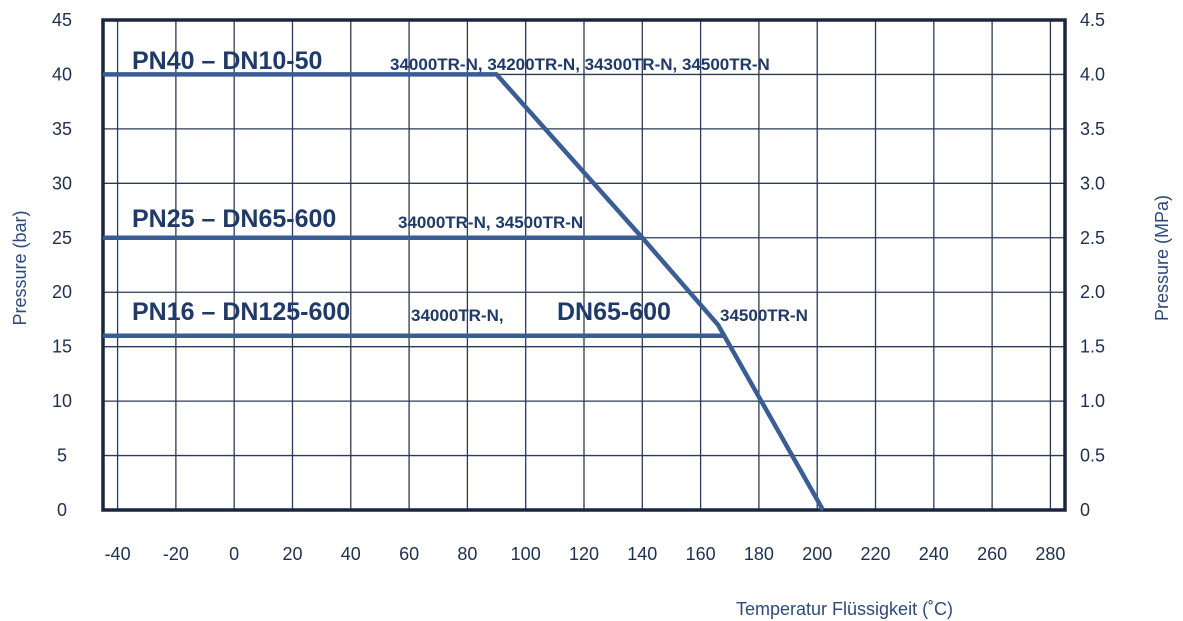 Image resolution: width=1183 pixels, height=621 pixels. What do you see at coordinates (467, 554) in the screenshot?
I see `x-tick-label: 80` at bounding box center [467, 554].